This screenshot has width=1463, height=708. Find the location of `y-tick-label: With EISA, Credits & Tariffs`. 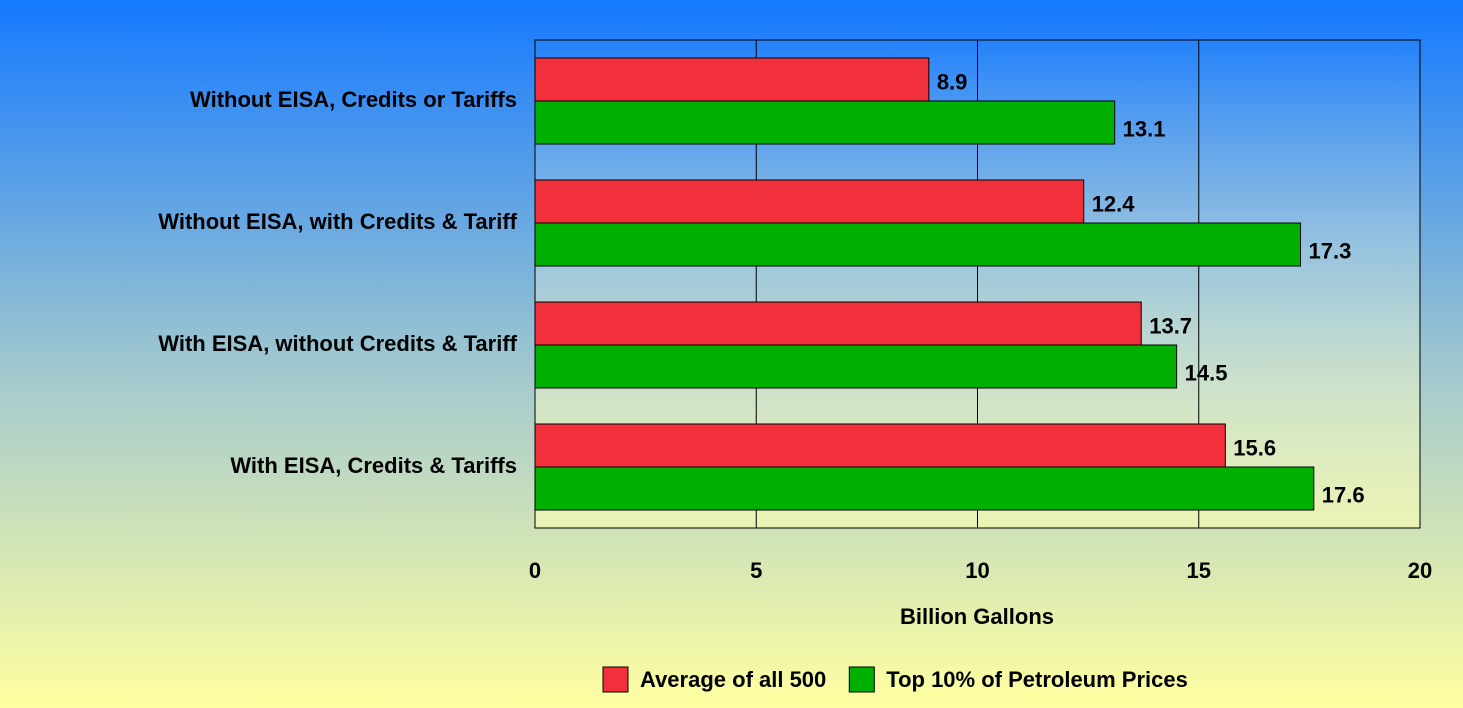

y-tick-label: With EISA, Credits & Tariffs is located at coordinates (373, 465).